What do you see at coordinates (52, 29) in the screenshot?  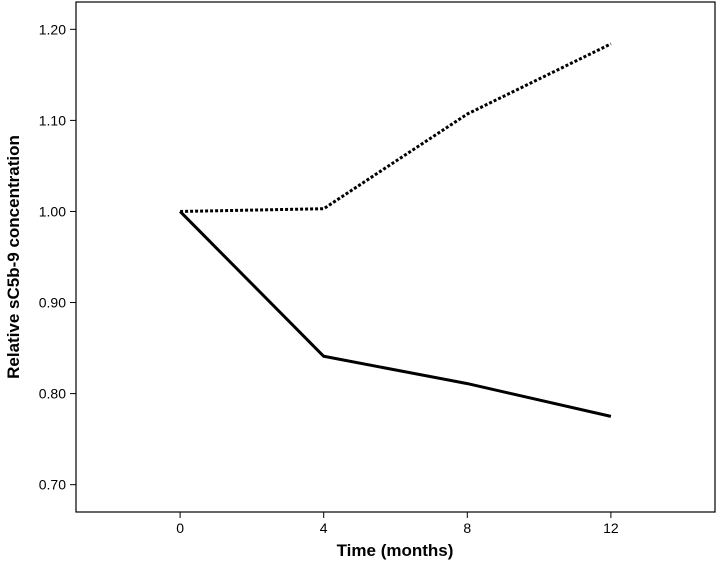 I see `y-tick-label: 1.20` at bounding box center [52, 29].